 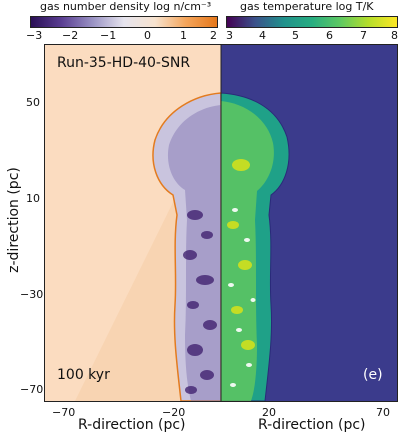 I want to click on temperature-tick: 7, so click(x=363, y=35).